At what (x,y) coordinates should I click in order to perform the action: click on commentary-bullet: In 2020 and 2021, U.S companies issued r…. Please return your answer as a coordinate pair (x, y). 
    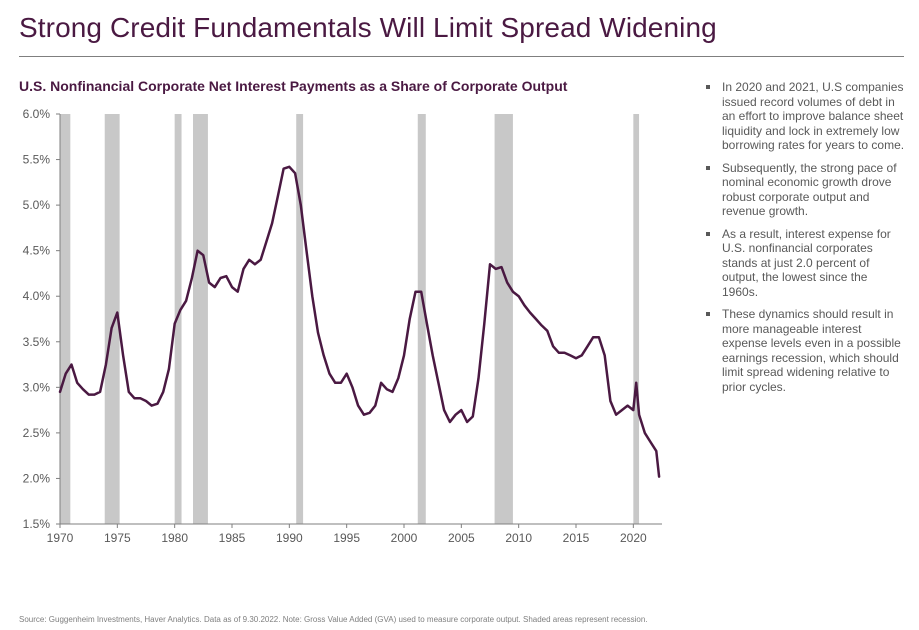
    Looking at the image, I should click on (806, 116).